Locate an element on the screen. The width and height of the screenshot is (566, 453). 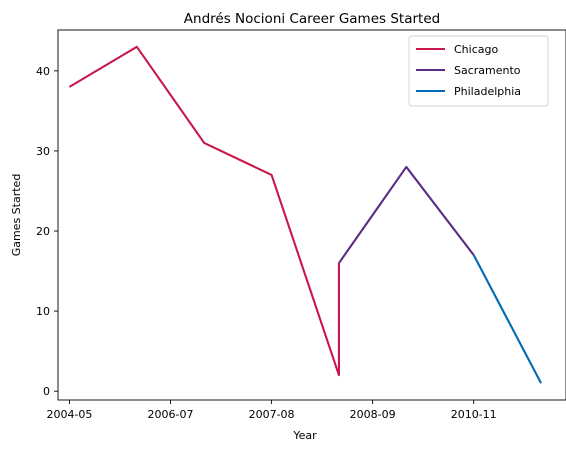
y-tick-label: 20 is located at coordinates (43, 231).